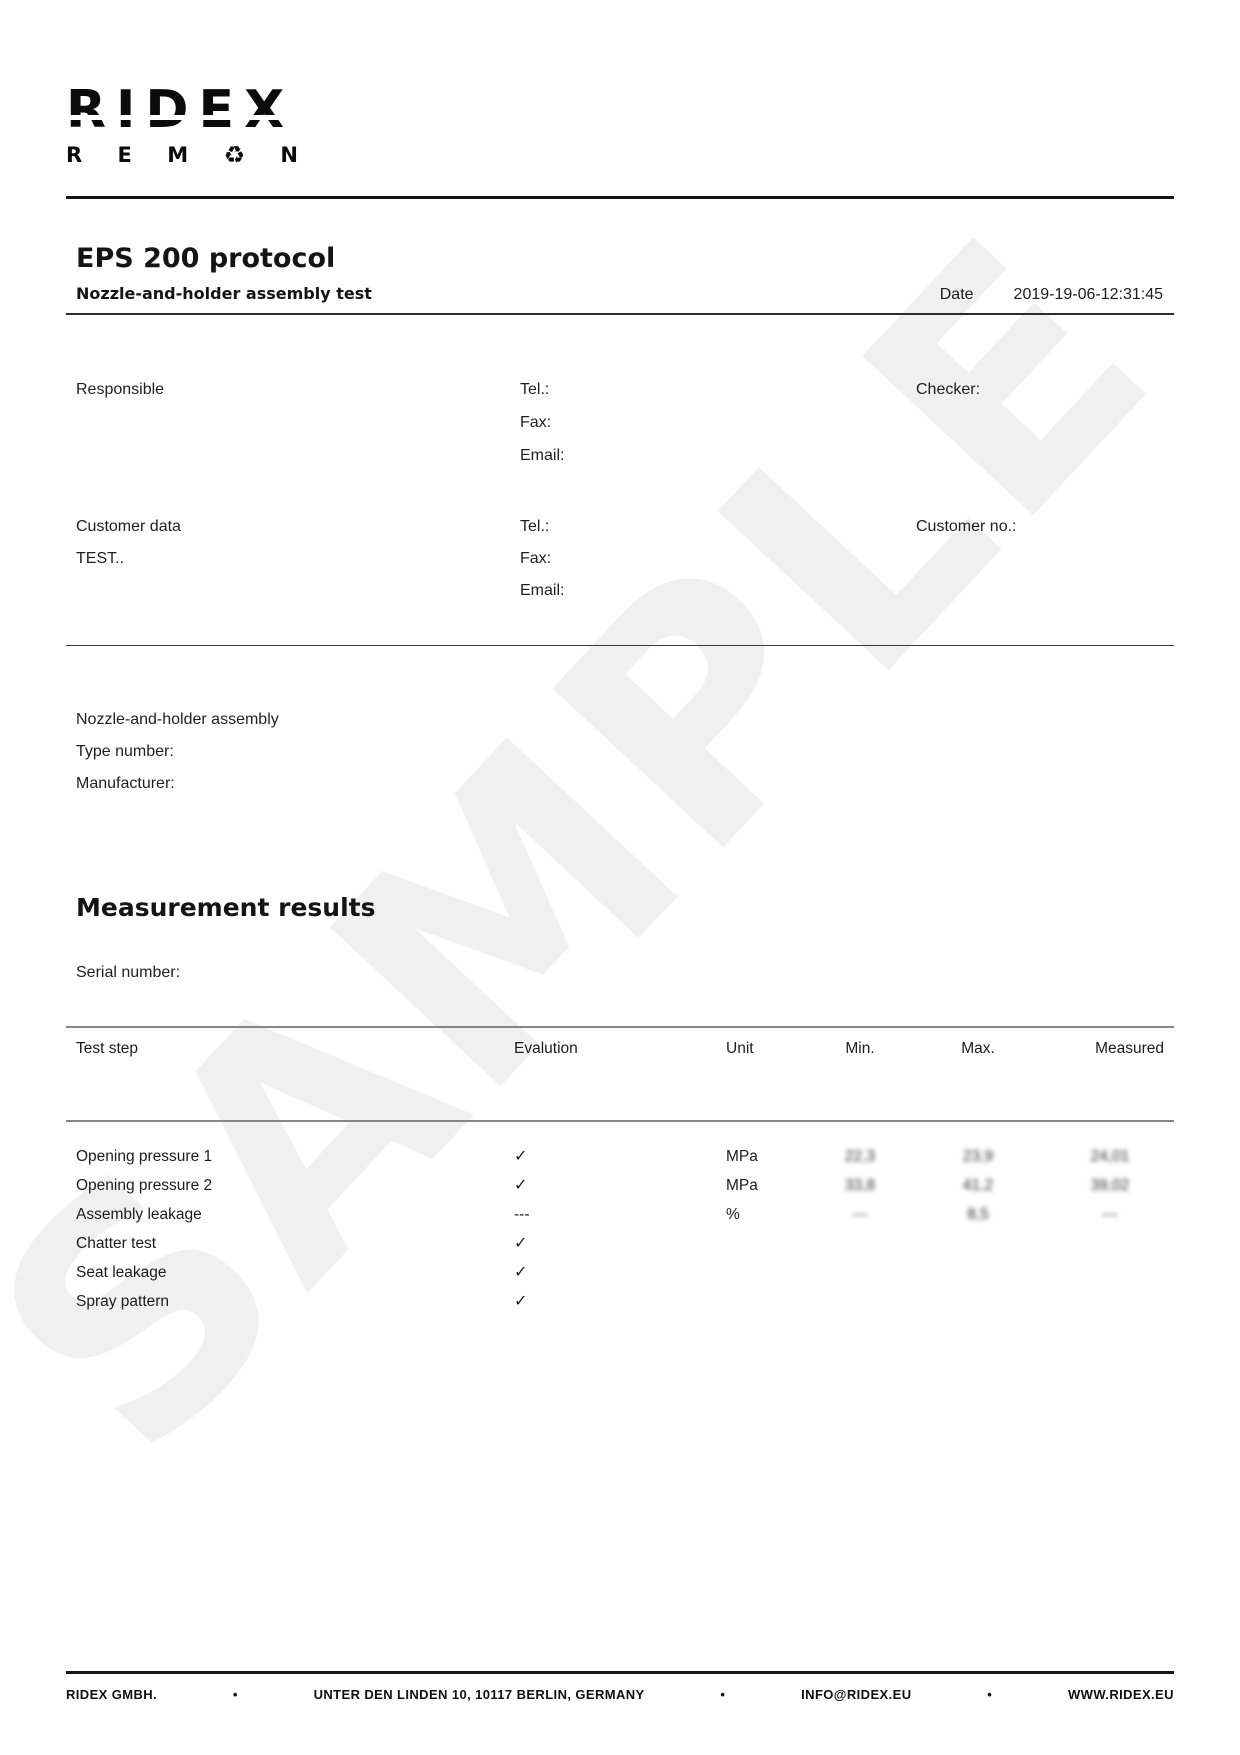  I want to click on cell-max: 41,2, so click(978, 1185).